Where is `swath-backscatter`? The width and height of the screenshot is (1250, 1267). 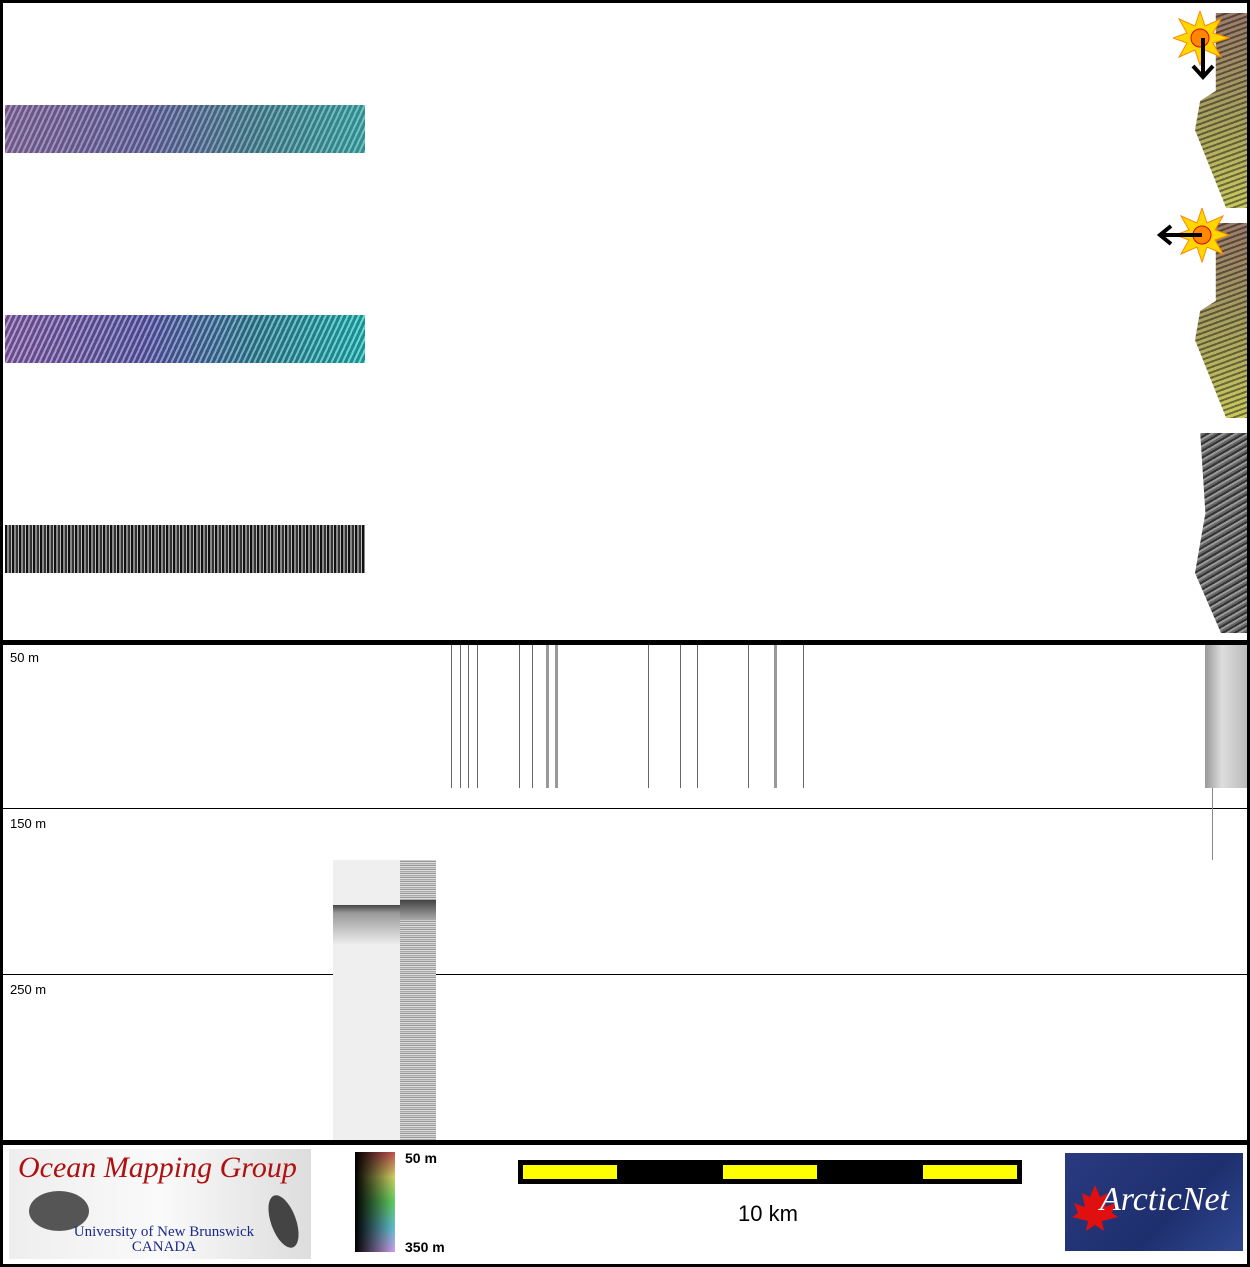 swath-backscatter is located at coordinates (1221, 533).